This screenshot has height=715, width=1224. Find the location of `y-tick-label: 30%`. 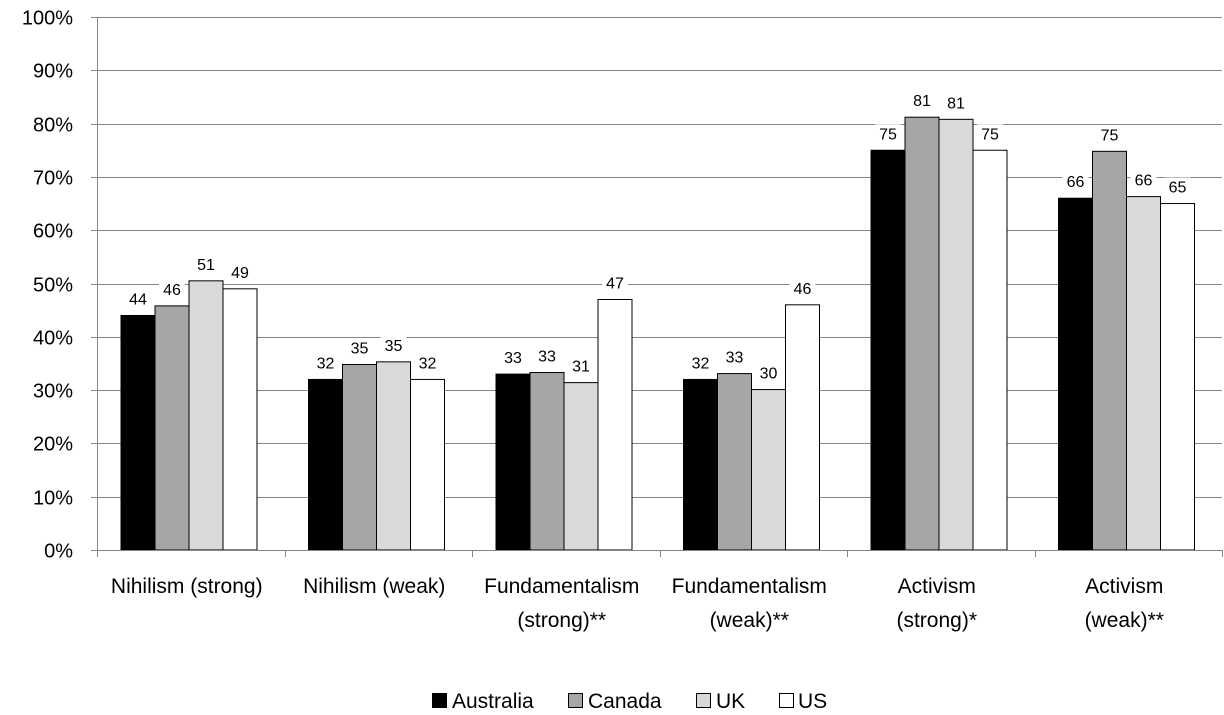

y-tick-label: 30% is located at coordinates (53, 392).